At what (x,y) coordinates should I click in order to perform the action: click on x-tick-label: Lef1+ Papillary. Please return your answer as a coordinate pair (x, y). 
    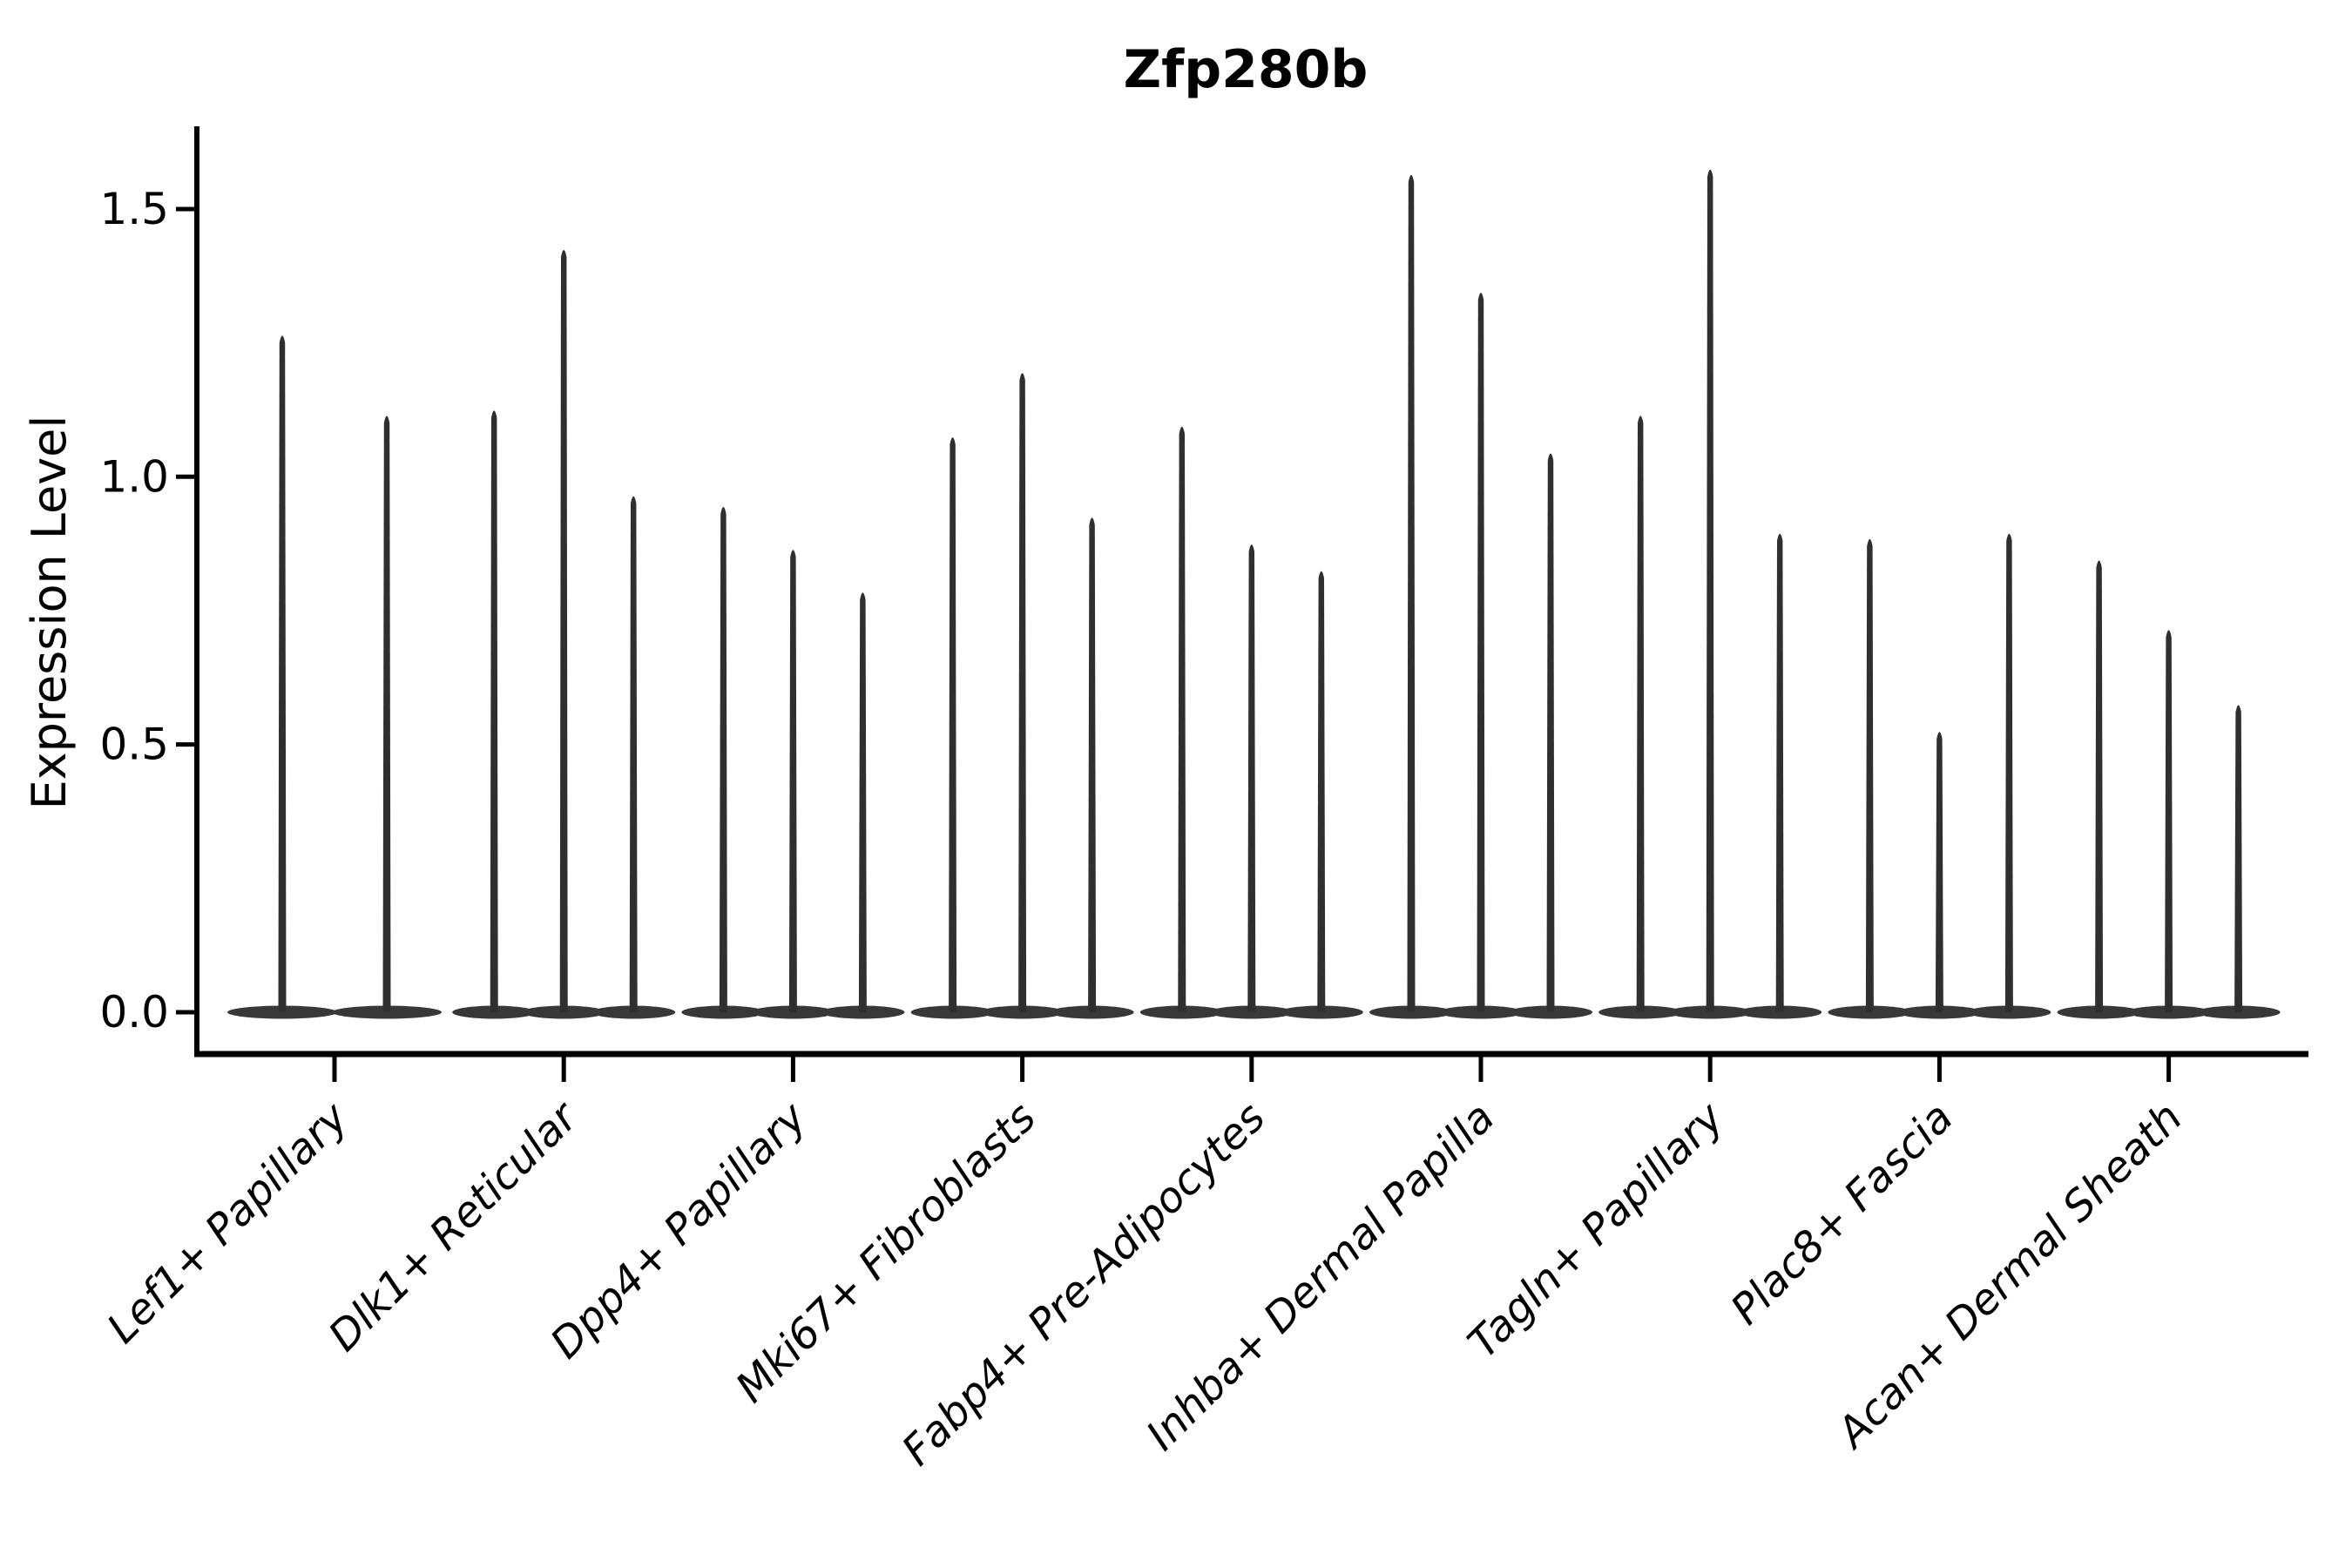
    Looking at the image, I should click on (228, 1222).